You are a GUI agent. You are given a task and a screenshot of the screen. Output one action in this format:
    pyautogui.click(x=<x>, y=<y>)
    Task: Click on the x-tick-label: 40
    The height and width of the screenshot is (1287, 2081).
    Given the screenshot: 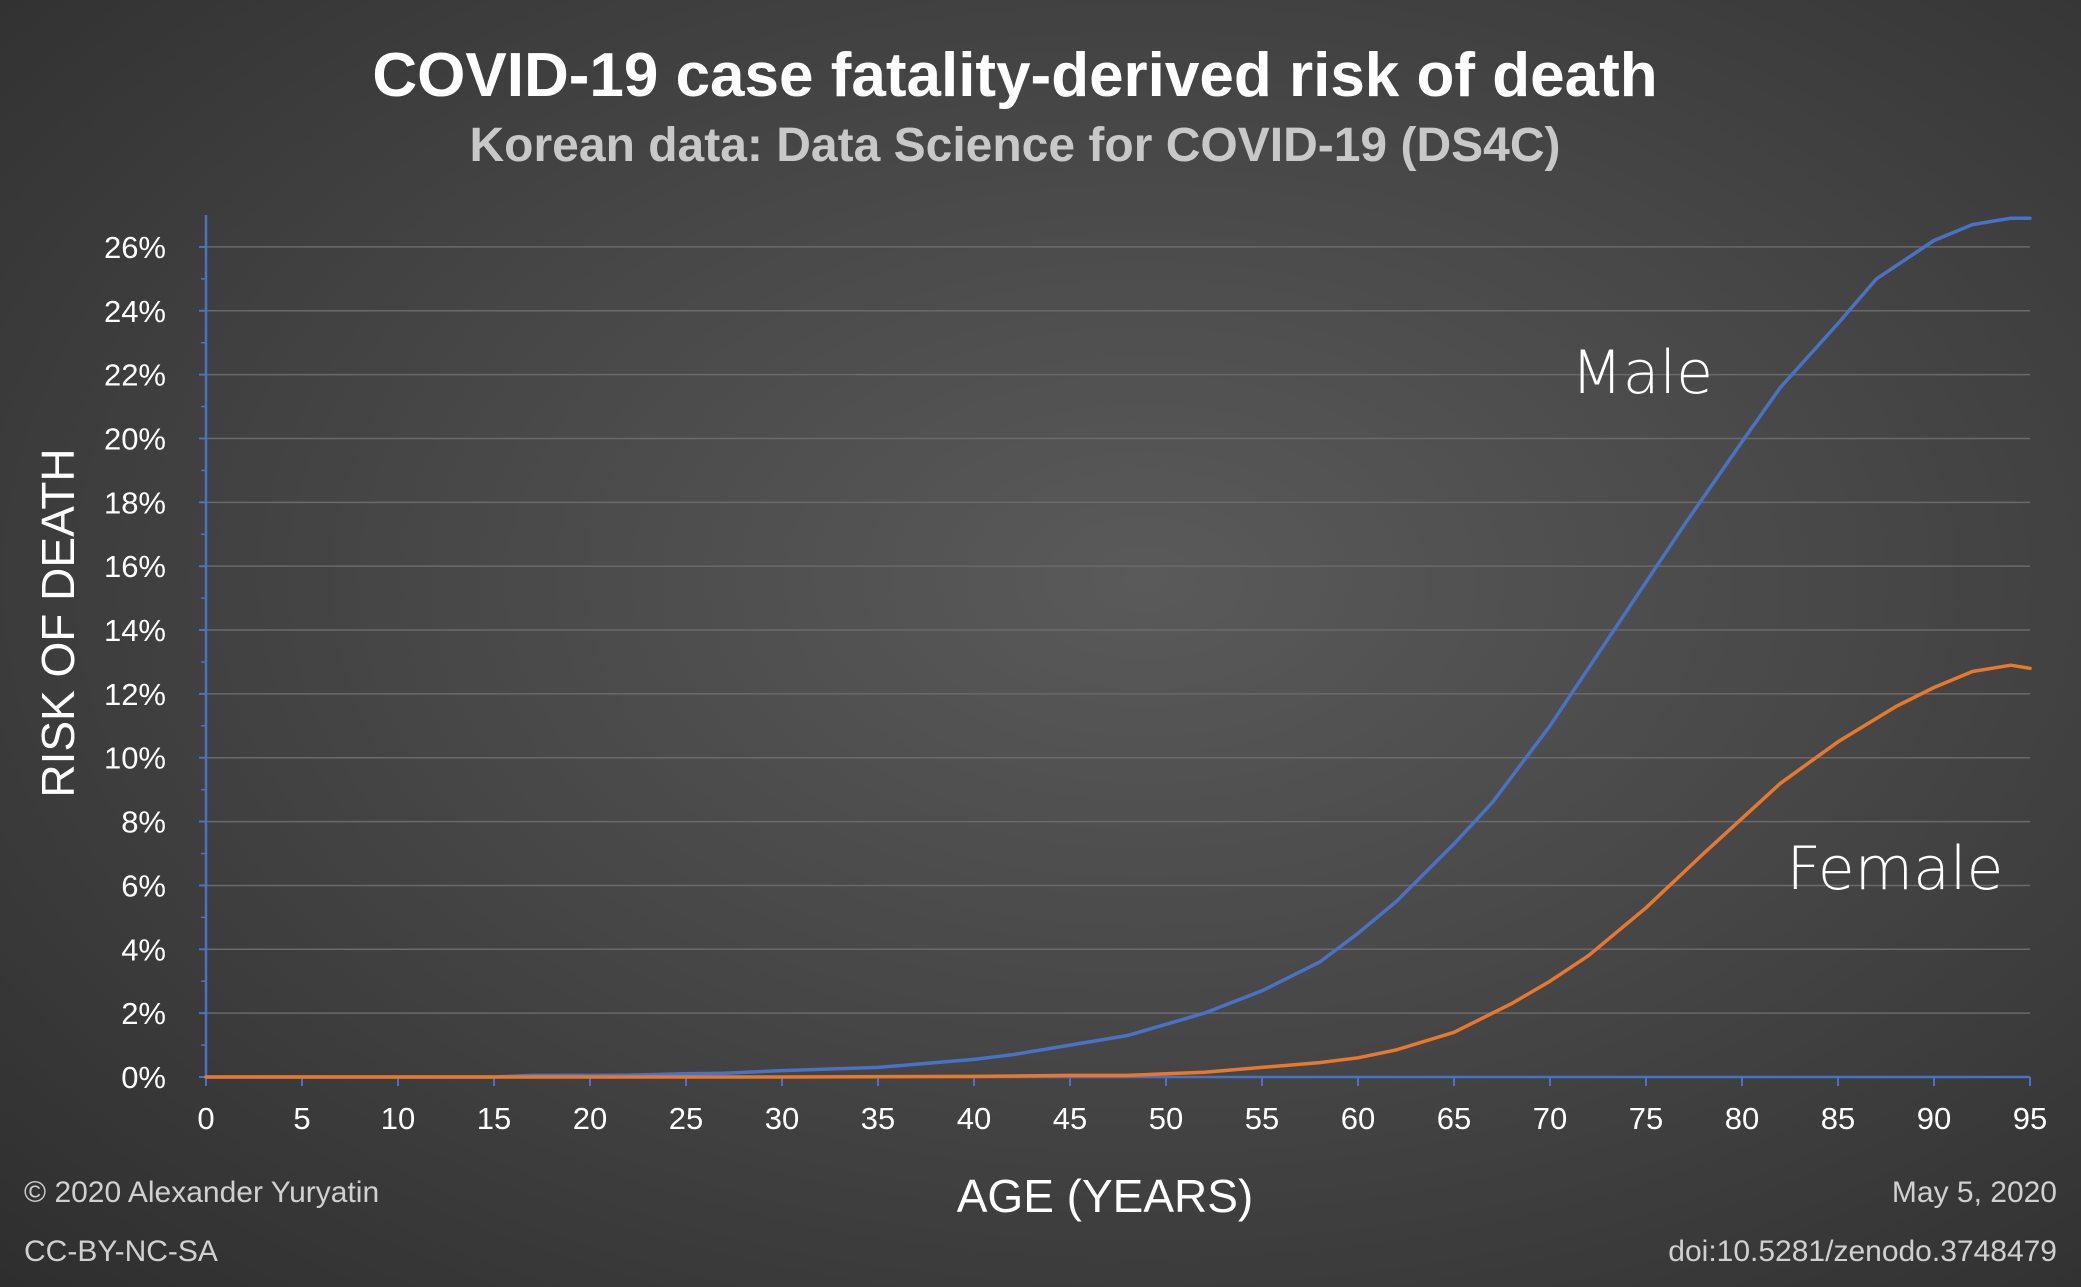 What is the action you would take?
    pyautogui.click(x=974, y=1118)
    